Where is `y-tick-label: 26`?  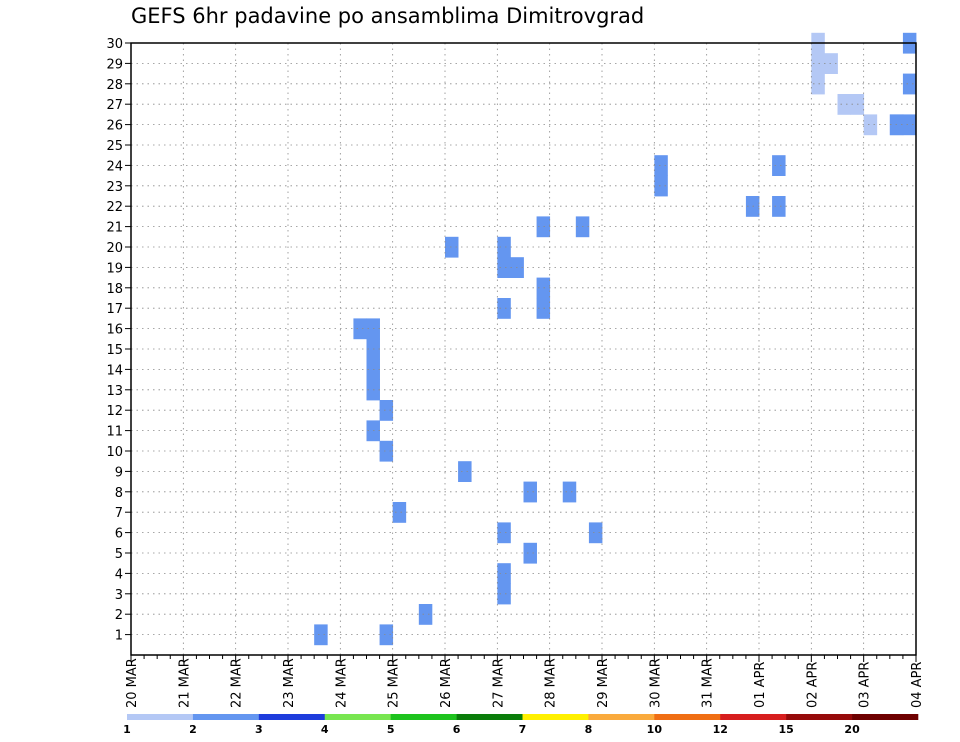
y-tick-label: 26 is located at coordinates (114, 126).